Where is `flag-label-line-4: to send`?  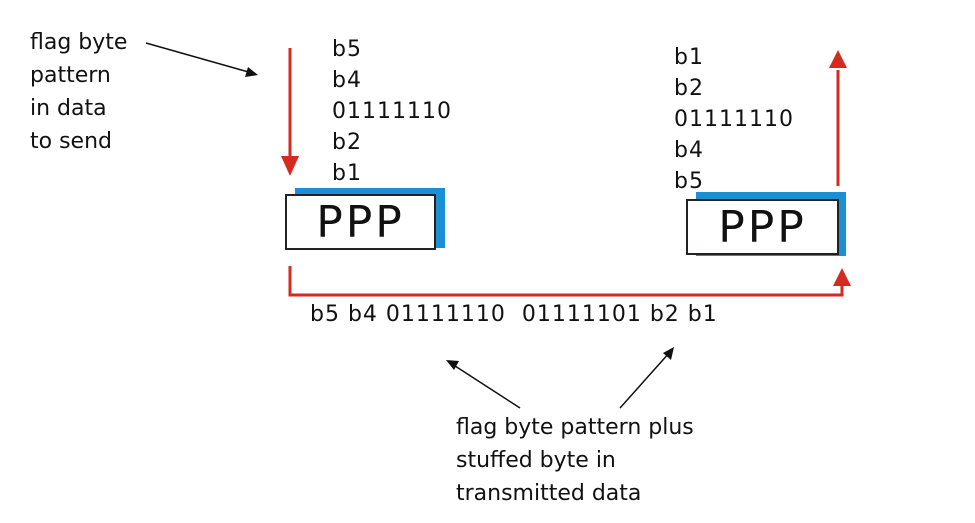
flag-label-line-4: to send is located at coordinates (71, 141).